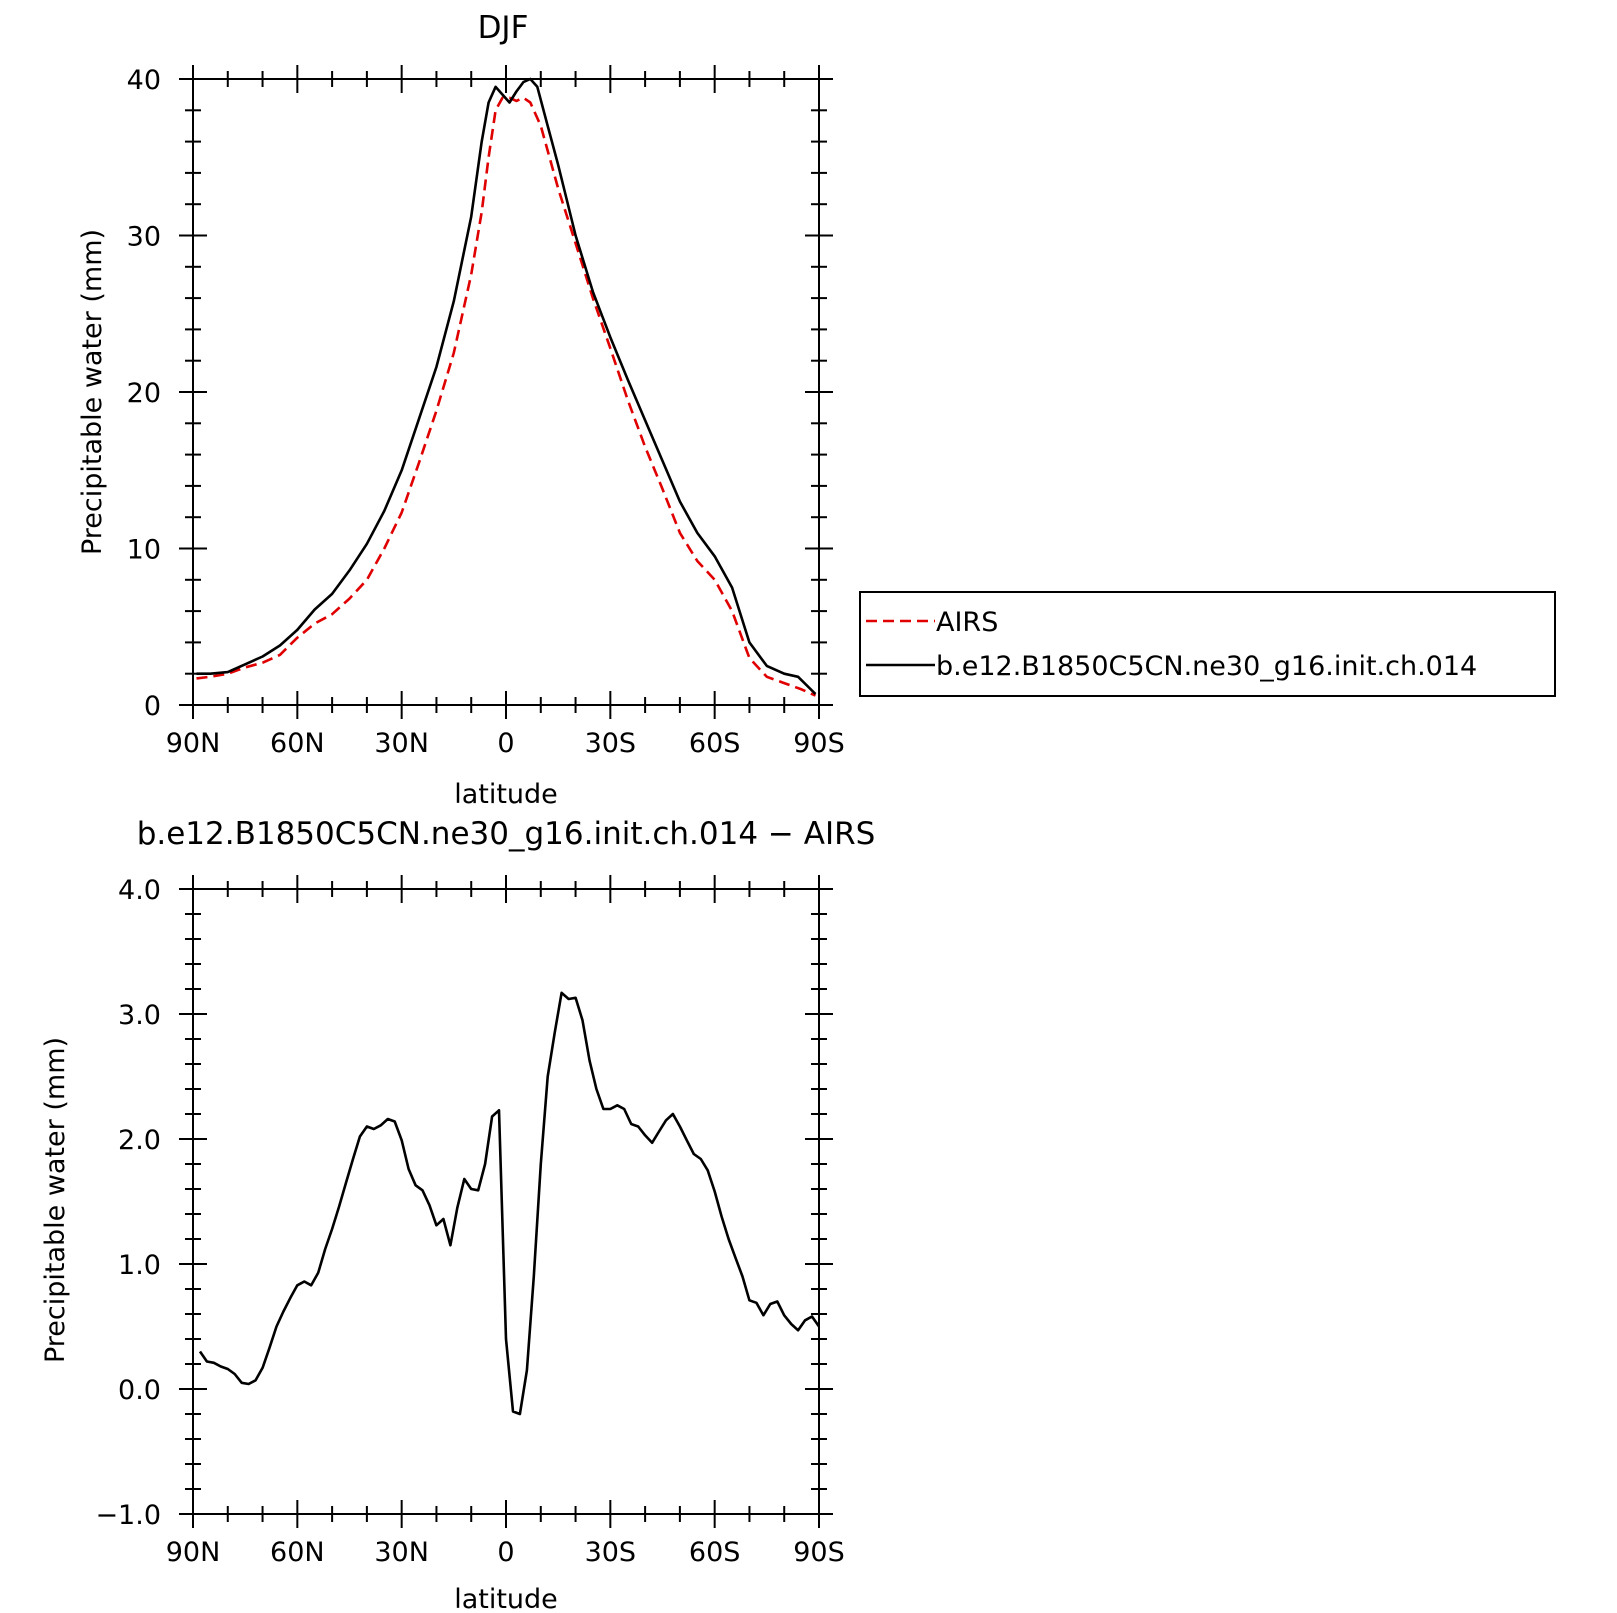 The image size is (1617, 1613). What do you see at coordinates (128, 1515) in the screenshot?
I see `bottom-y-tick-label: −1.0` at bounding box center [128, 1515].